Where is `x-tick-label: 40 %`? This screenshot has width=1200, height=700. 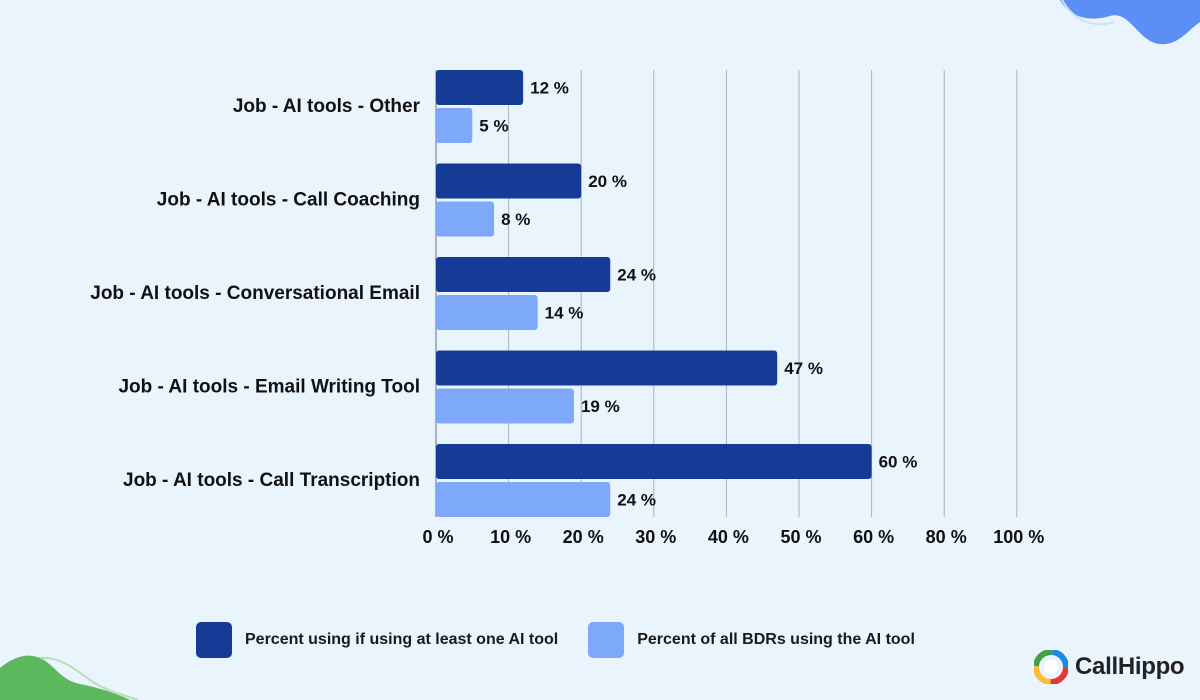 x-tick-label: 40 % is located at coordinates (728, 537).